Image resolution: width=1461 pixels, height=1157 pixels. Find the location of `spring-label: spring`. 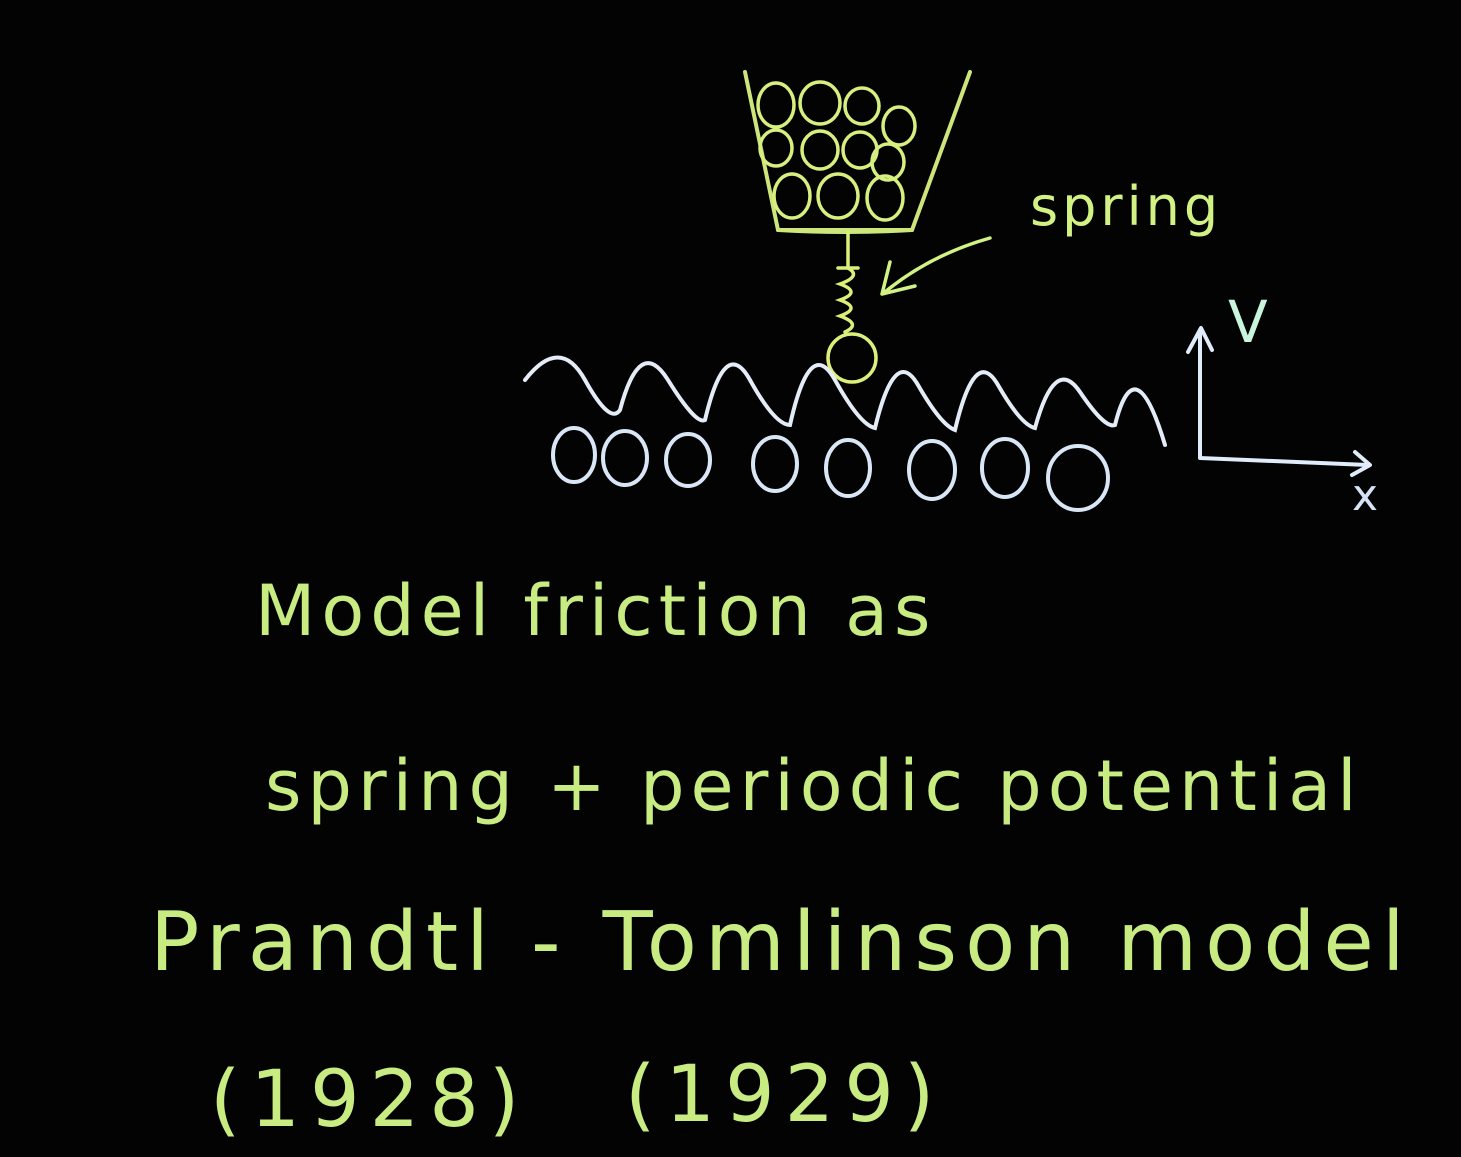

spring-label: spring is located at coordinates (1126, 206).